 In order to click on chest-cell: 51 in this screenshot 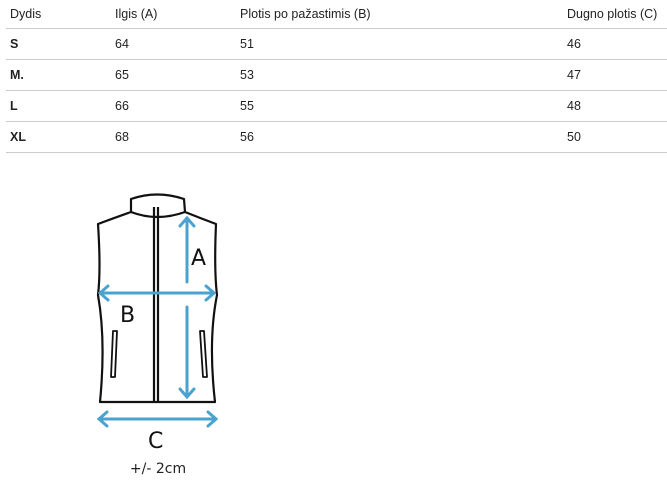, I will do `click(247, 44)`.